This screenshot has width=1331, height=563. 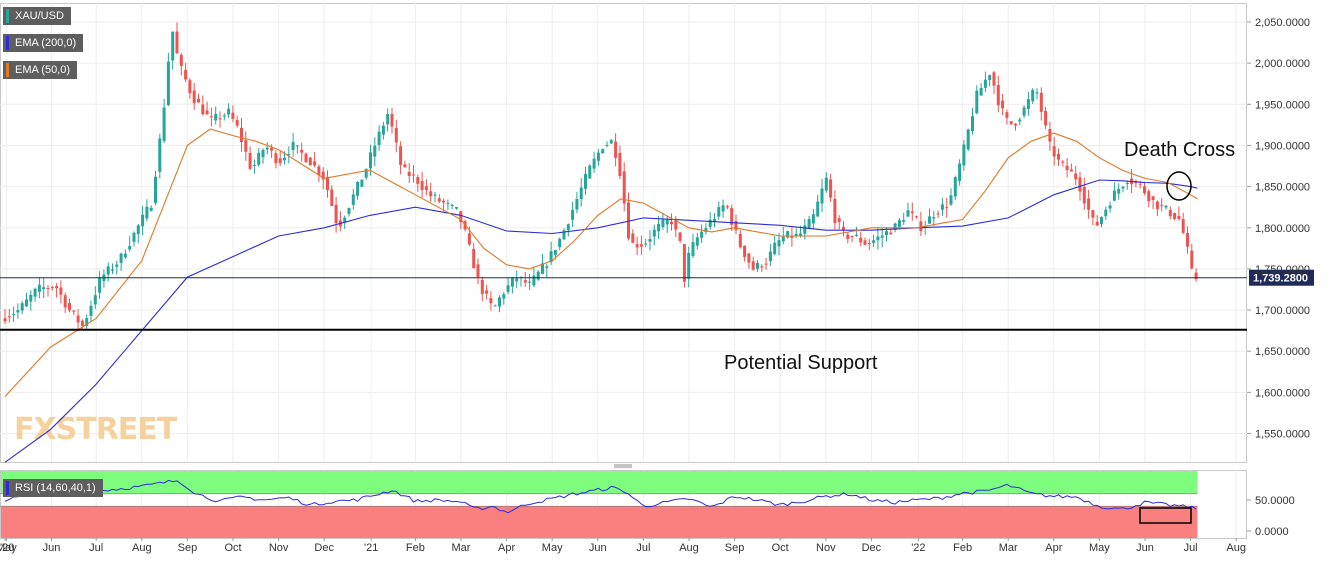 What do you see at coordinates (780, 548) in the screenshot?
I see `x-tick-label: Oct` at bounding box center [780, 548].